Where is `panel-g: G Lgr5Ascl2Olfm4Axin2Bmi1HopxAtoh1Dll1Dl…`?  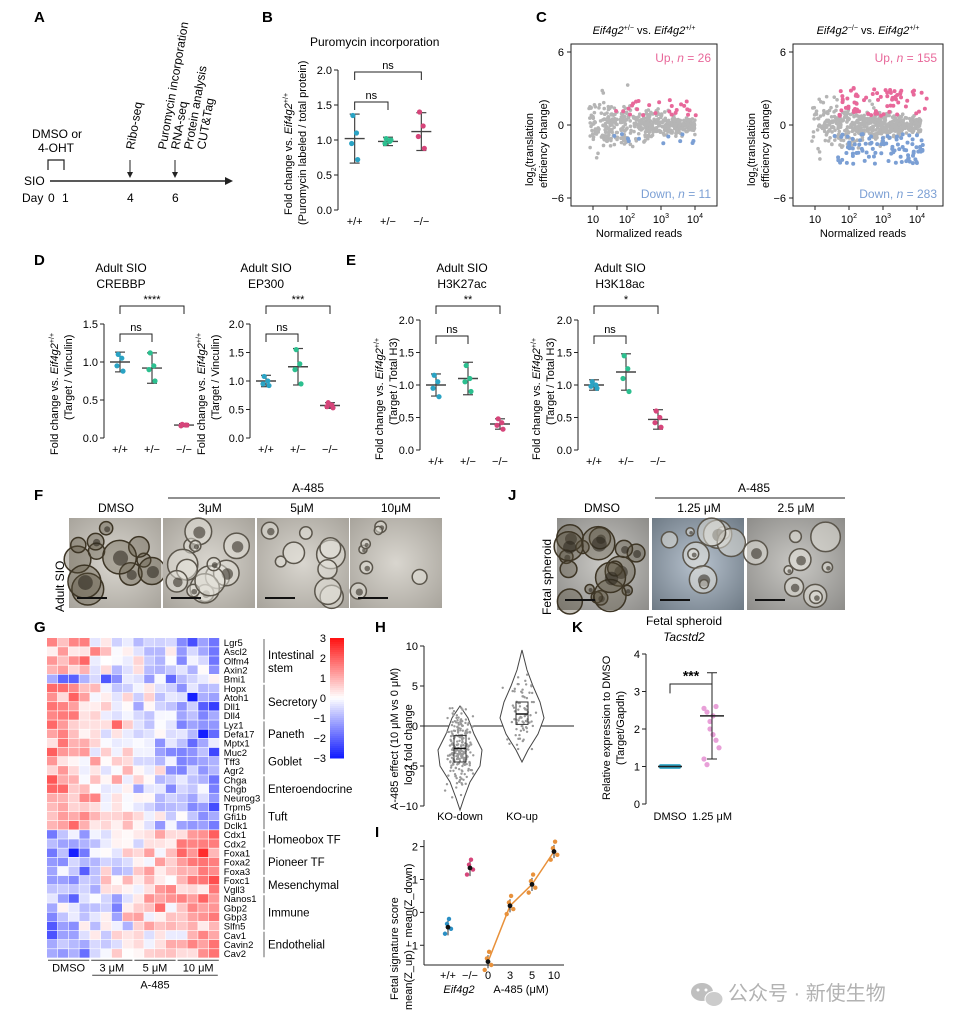
panel-g: G Lgr5Ascl2Olfm4Axin2Bmi1HopxAtoh1Dll1Dl… is located at coordinates (193, 805).